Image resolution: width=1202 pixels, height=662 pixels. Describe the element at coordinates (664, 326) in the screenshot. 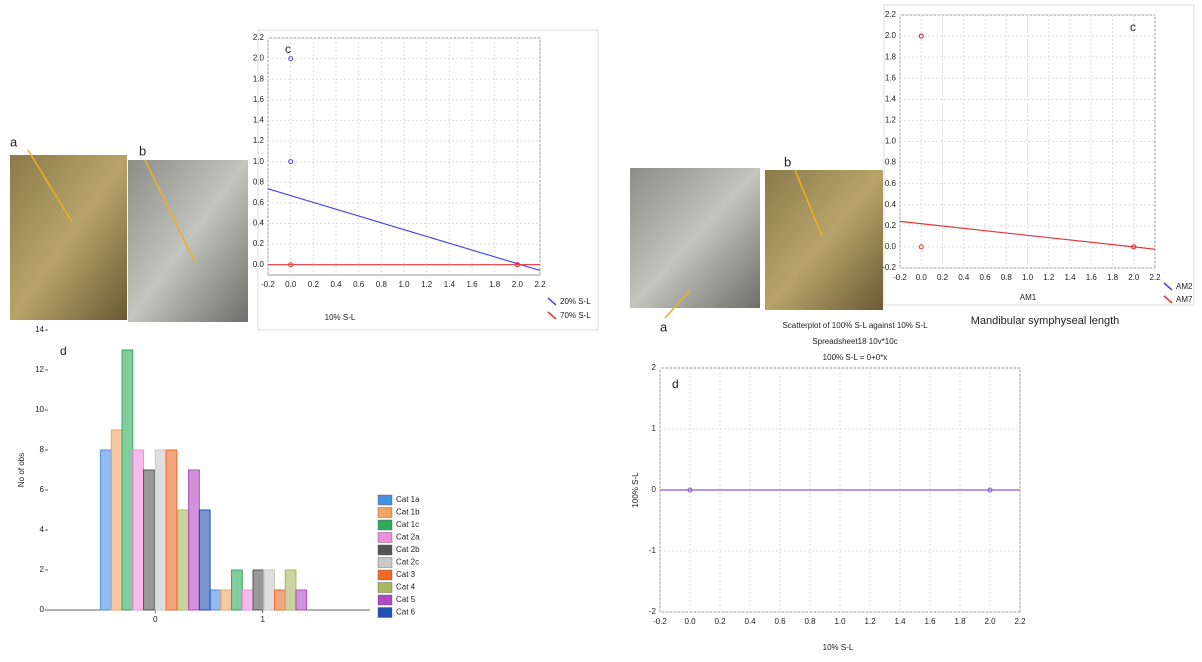

I see `photo-label: a` at that location.